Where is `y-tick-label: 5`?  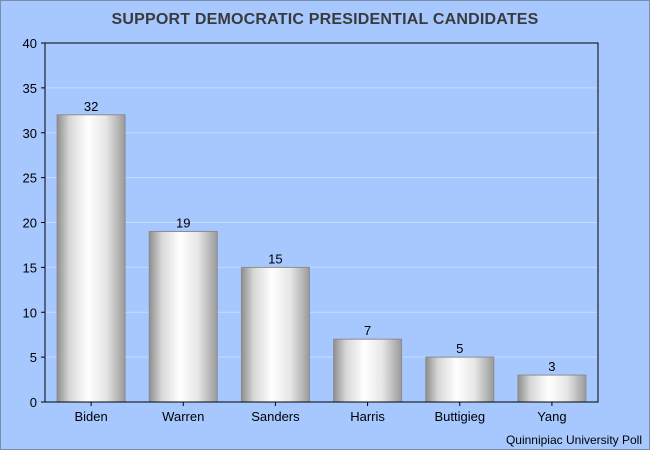
y-tick-label: 5 is located at coordinates (33, 357).